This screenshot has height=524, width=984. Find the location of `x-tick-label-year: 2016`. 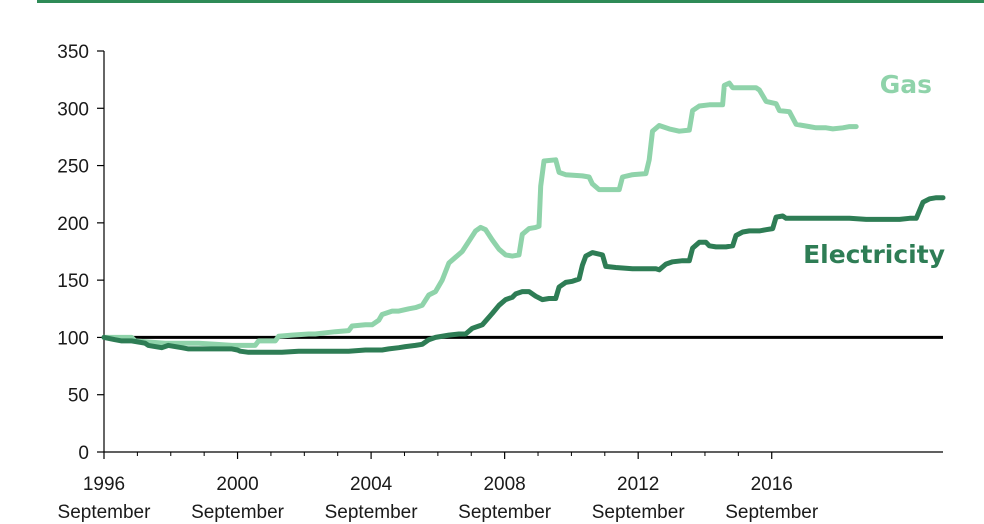

x-tick-label-year: 2016 is located at coordinates (772, 484).